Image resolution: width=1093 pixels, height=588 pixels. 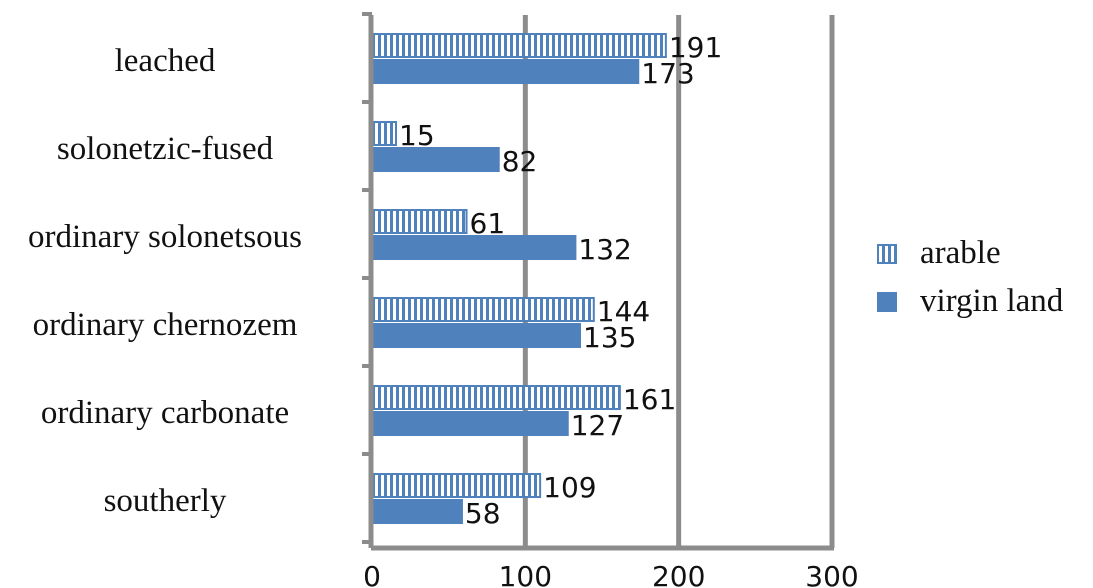 What do you see at coordinates (372, 574) in the screenshot?
I see `x-tick-label: 0` at bounding box center [372, 574].